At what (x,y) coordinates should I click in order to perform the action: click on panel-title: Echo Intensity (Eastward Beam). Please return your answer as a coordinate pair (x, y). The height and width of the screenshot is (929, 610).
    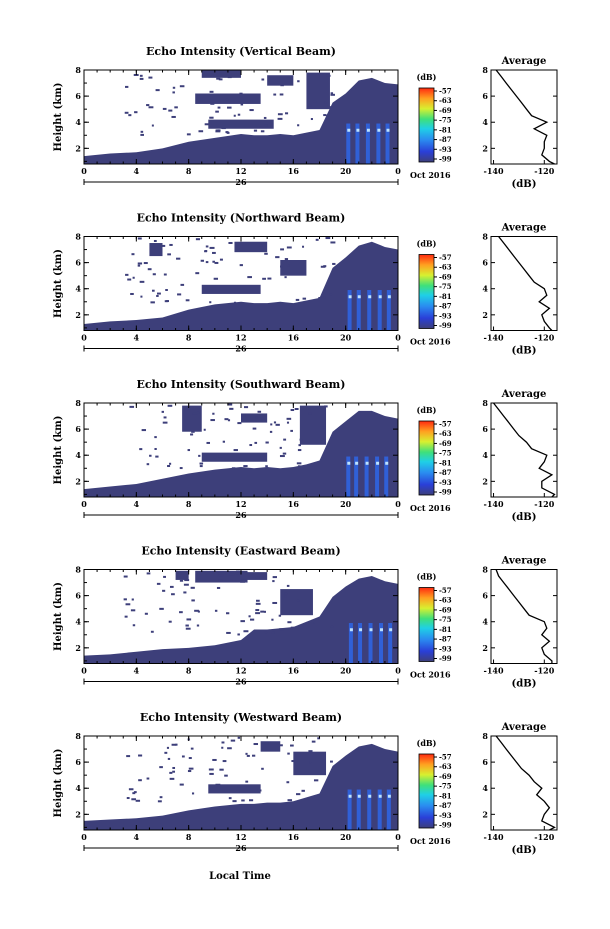
    Looking at the image, I should click on (240, 551).